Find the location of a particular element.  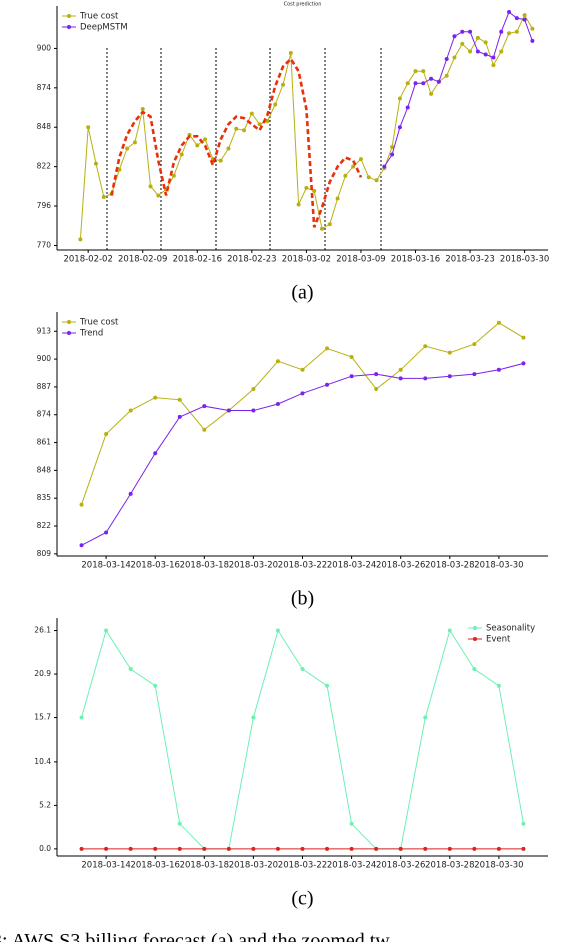

x-tick-label: 2018-02-09 is located at coordinates (142, 260).